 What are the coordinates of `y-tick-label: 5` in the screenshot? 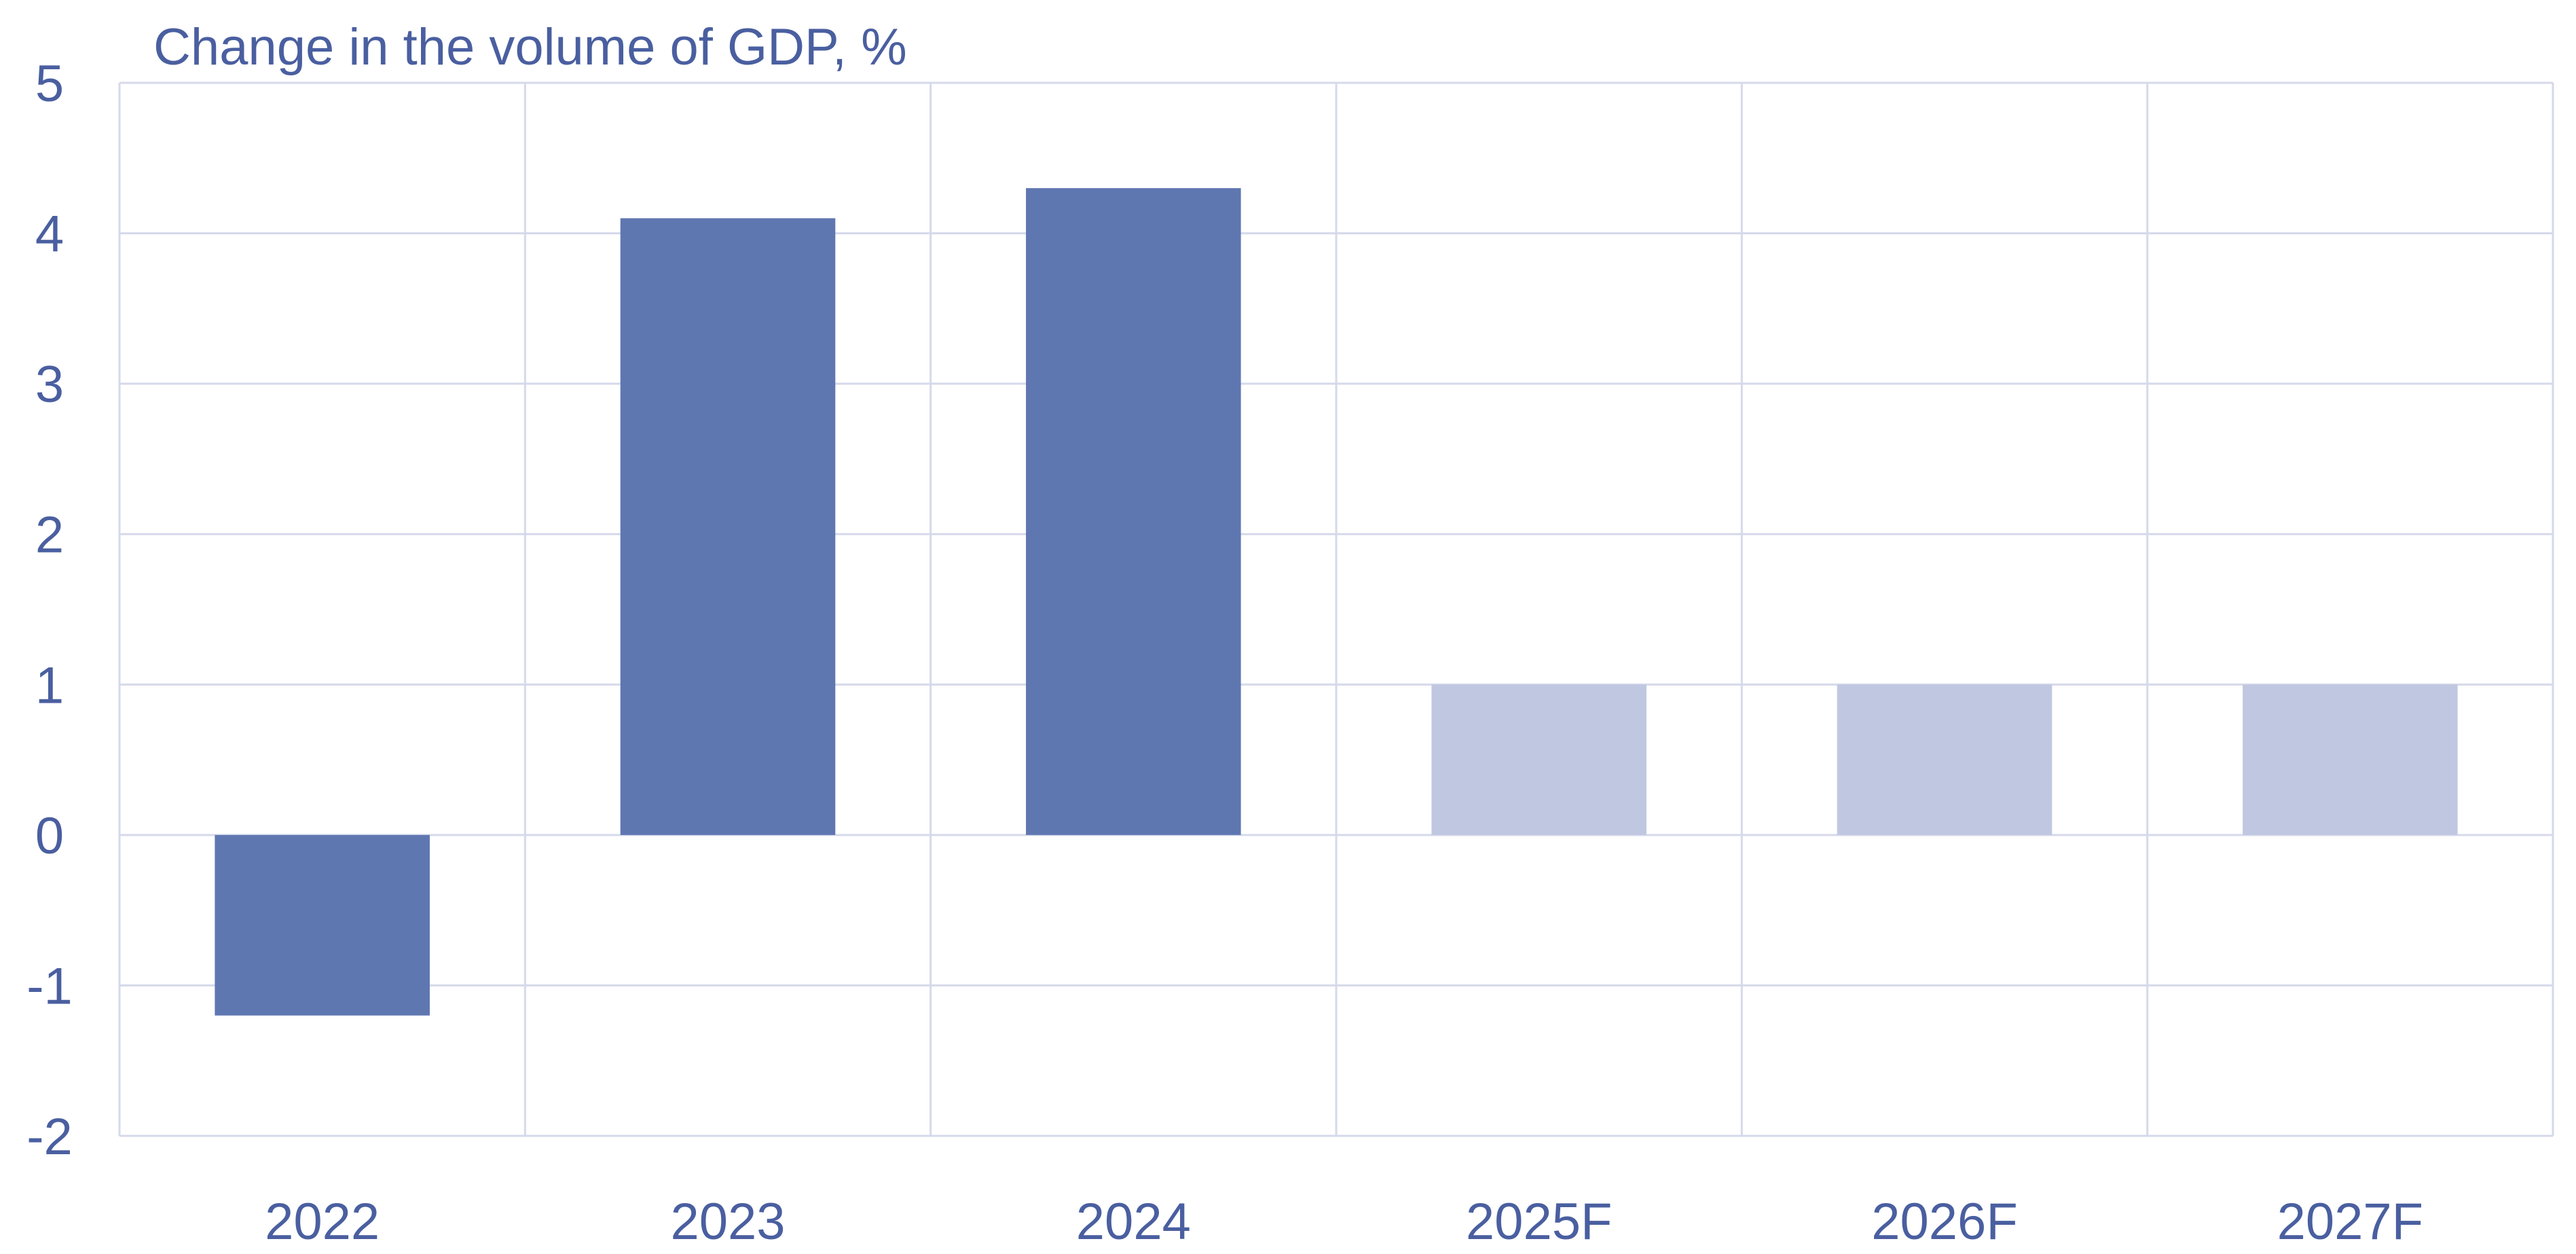 It's located at (49, 84).